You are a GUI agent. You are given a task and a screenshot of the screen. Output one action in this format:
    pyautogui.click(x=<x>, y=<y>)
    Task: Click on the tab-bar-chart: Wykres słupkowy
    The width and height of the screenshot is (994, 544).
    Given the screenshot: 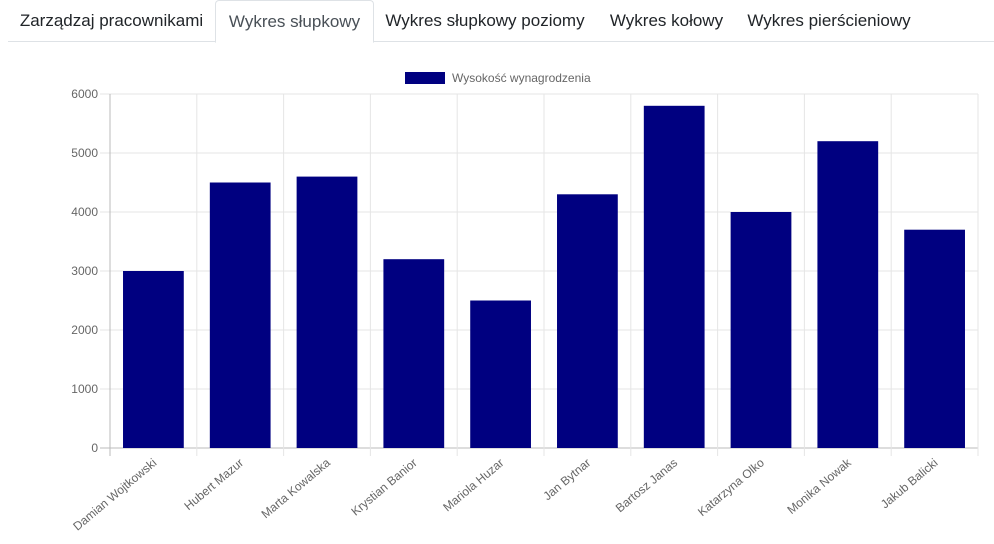 What is the action you would take?
    pyautogui.click(x=294, y=21)
    